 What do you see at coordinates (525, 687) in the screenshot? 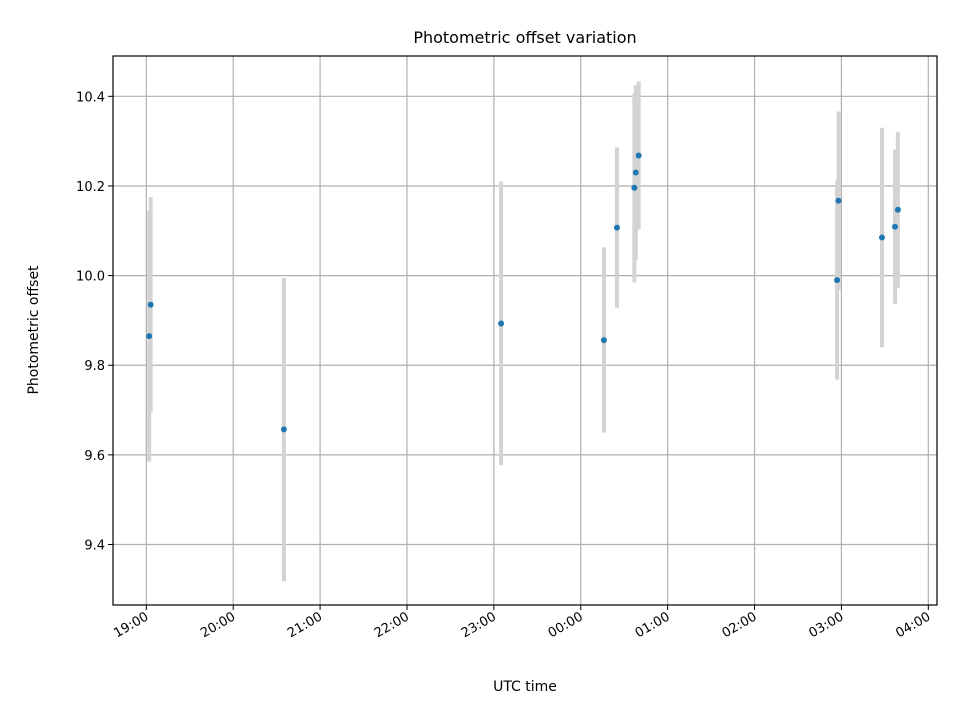
I see `x-axis-label: UTC time` at bounding box center [525, 687].